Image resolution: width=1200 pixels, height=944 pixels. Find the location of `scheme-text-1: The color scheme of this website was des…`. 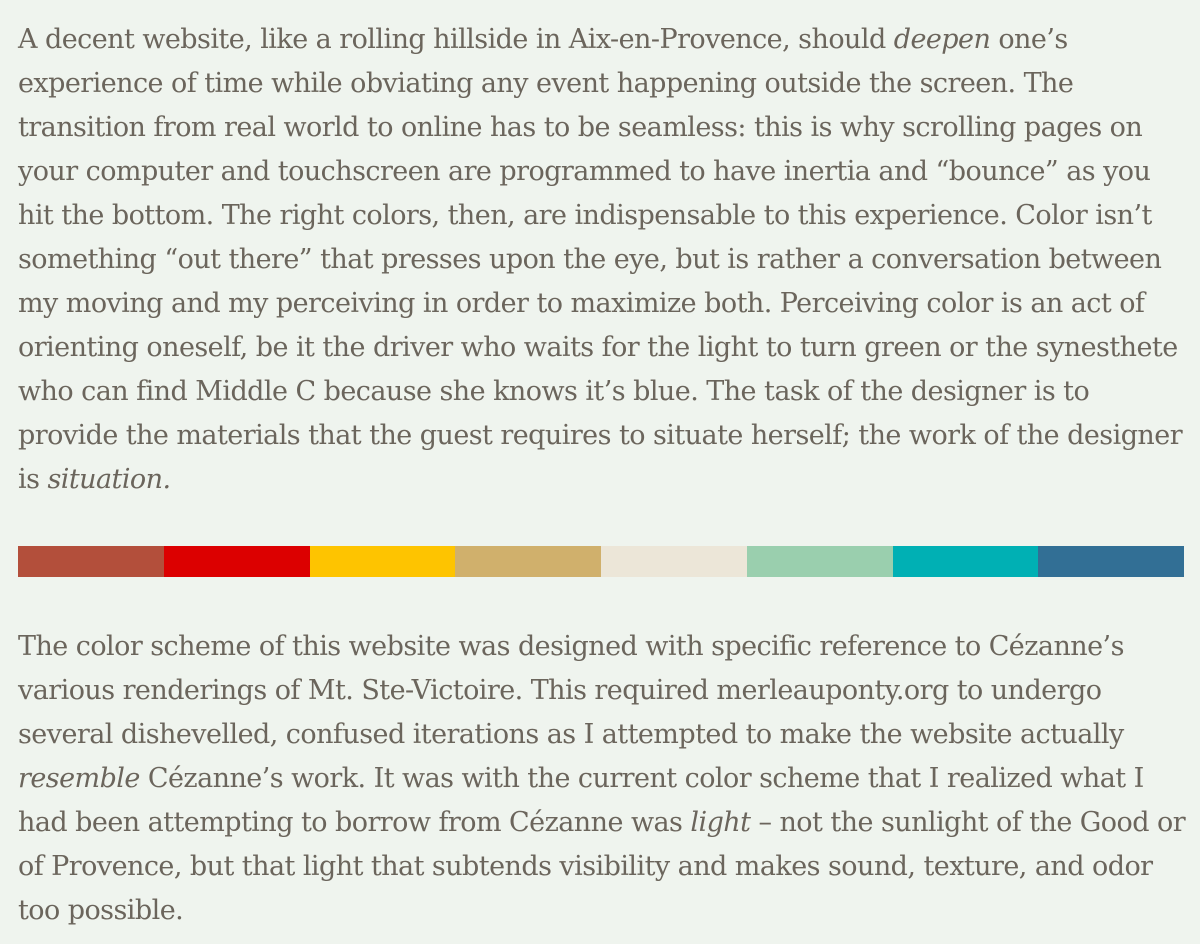

scheme-text-1: The color scheme of this website was des… is located at coordinates (571, 690).